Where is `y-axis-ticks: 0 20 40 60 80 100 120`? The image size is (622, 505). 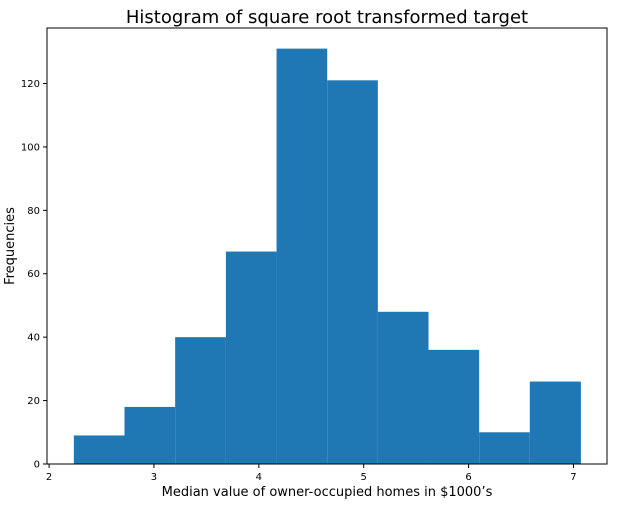 y-axis-ticks: 0 20 40 60 80 100 120 is located at coordinates (34, 275).